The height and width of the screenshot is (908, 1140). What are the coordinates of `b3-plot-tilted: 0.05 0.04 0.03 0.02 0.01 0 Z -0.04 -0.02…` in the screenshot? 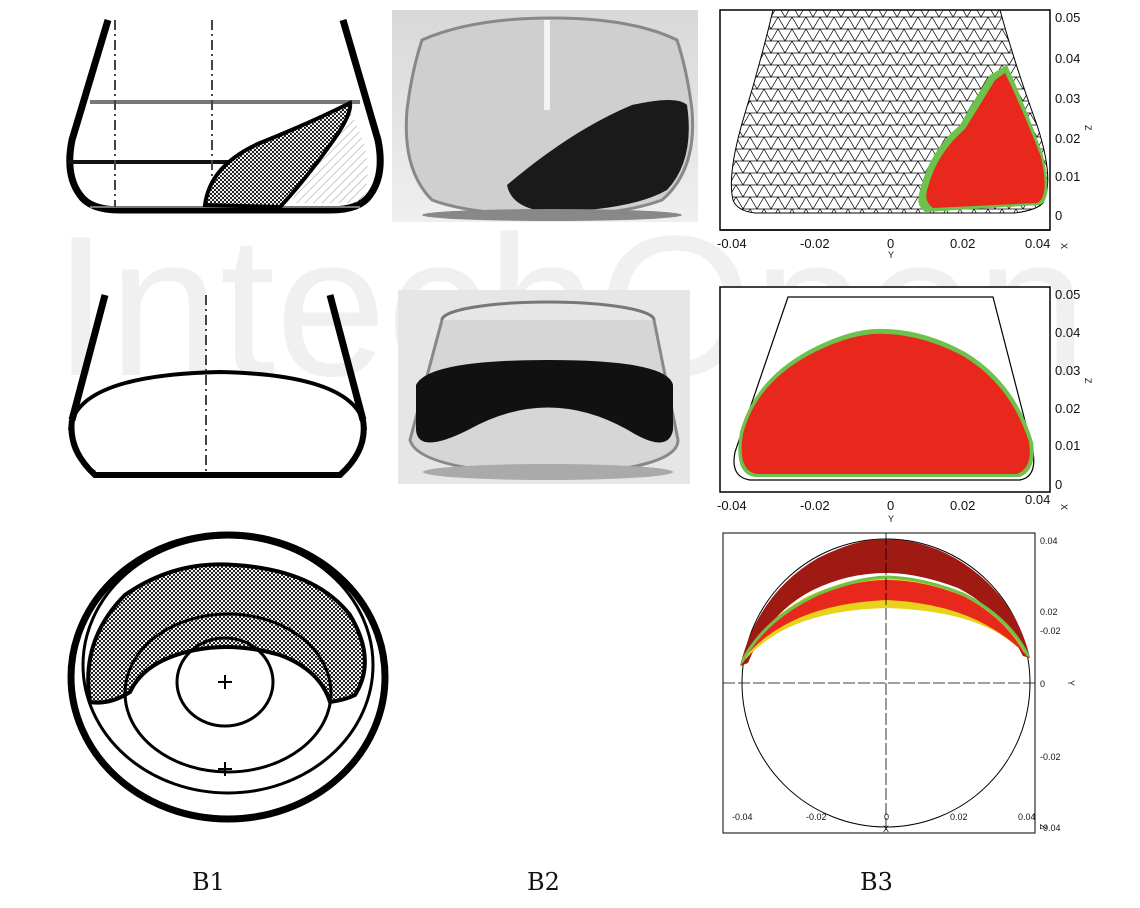 It's located at (905, 134).